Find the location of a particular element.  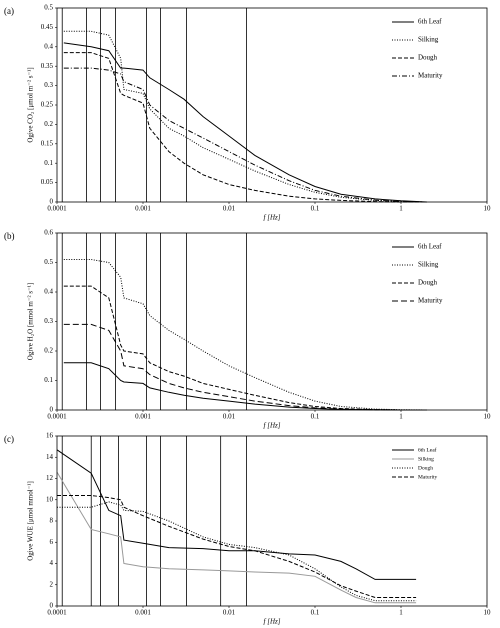

y-tick-label: 0.6 is located at coordinates (48, 233).